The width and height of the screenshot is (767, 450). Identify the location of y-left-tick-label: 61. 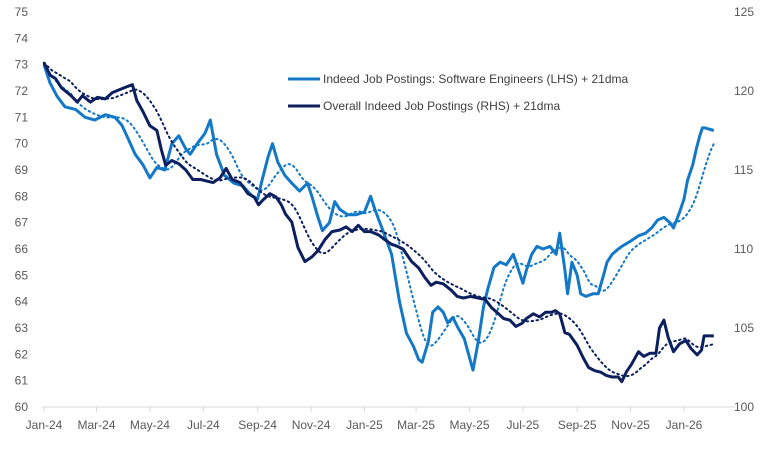
(22, 381).